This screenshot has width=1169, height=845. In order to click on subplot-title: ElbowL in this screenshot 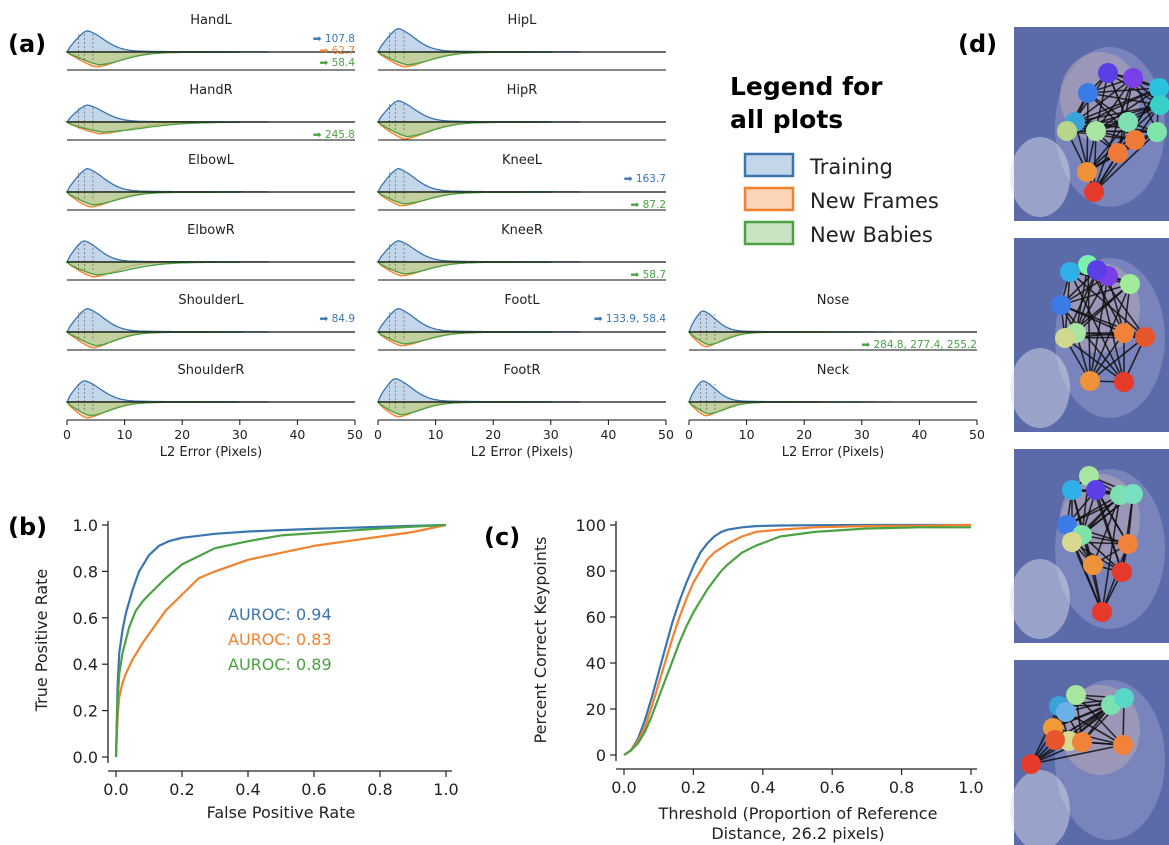, I will do `click(211, 160)`.